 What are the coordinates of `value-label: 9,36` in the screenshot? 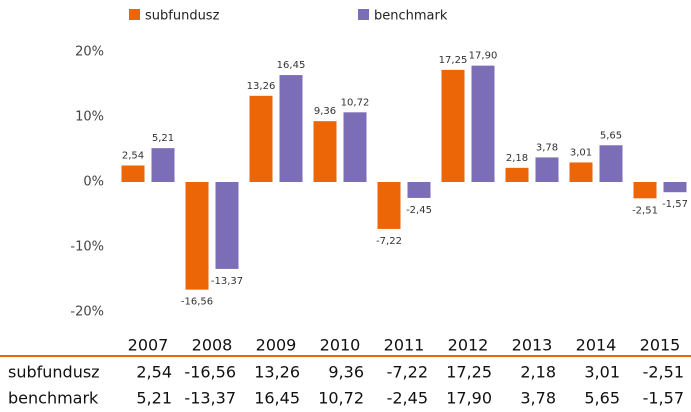 It's located at (325, 111).